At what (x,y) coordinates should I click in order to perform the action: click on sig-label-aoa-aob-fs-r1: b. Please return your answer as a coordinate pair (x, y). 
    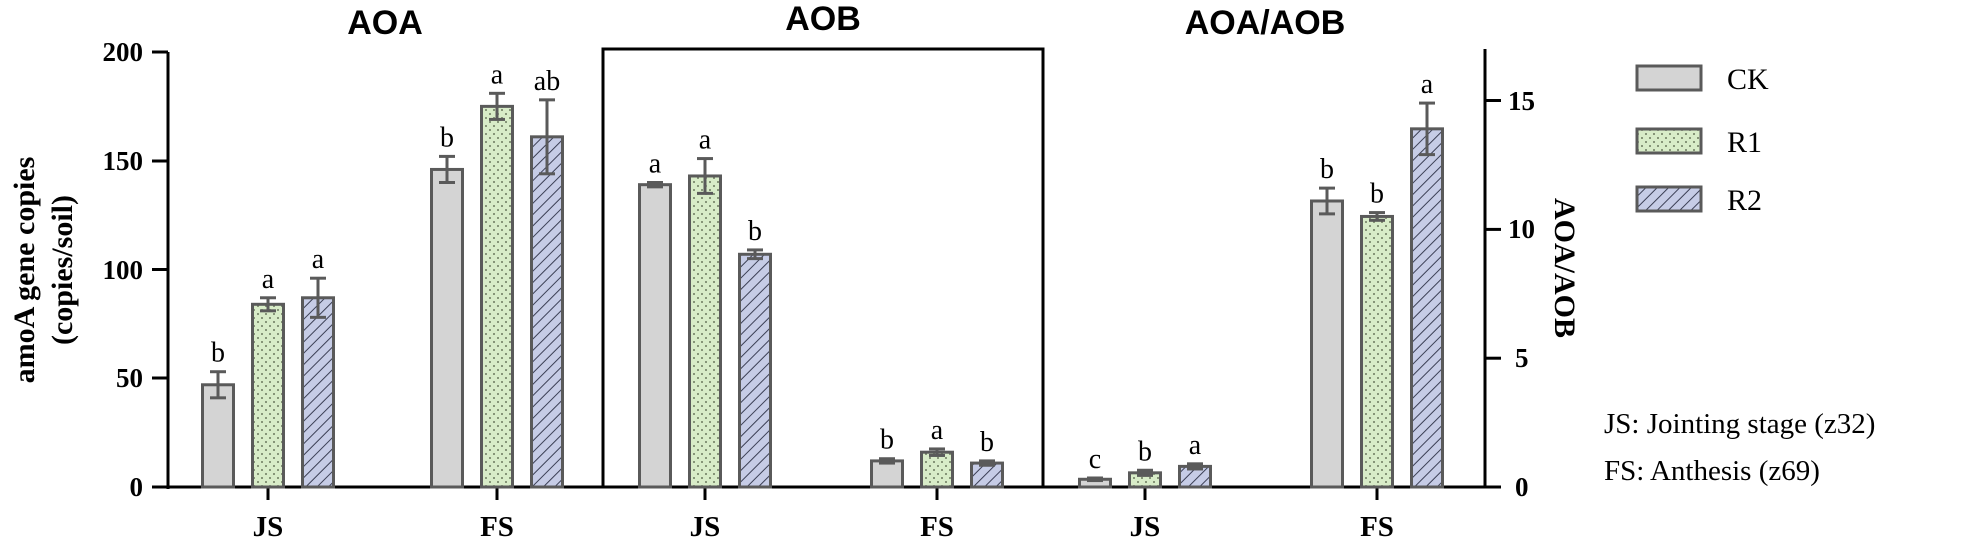
    Looking at the image, I should click on (1377, 194).